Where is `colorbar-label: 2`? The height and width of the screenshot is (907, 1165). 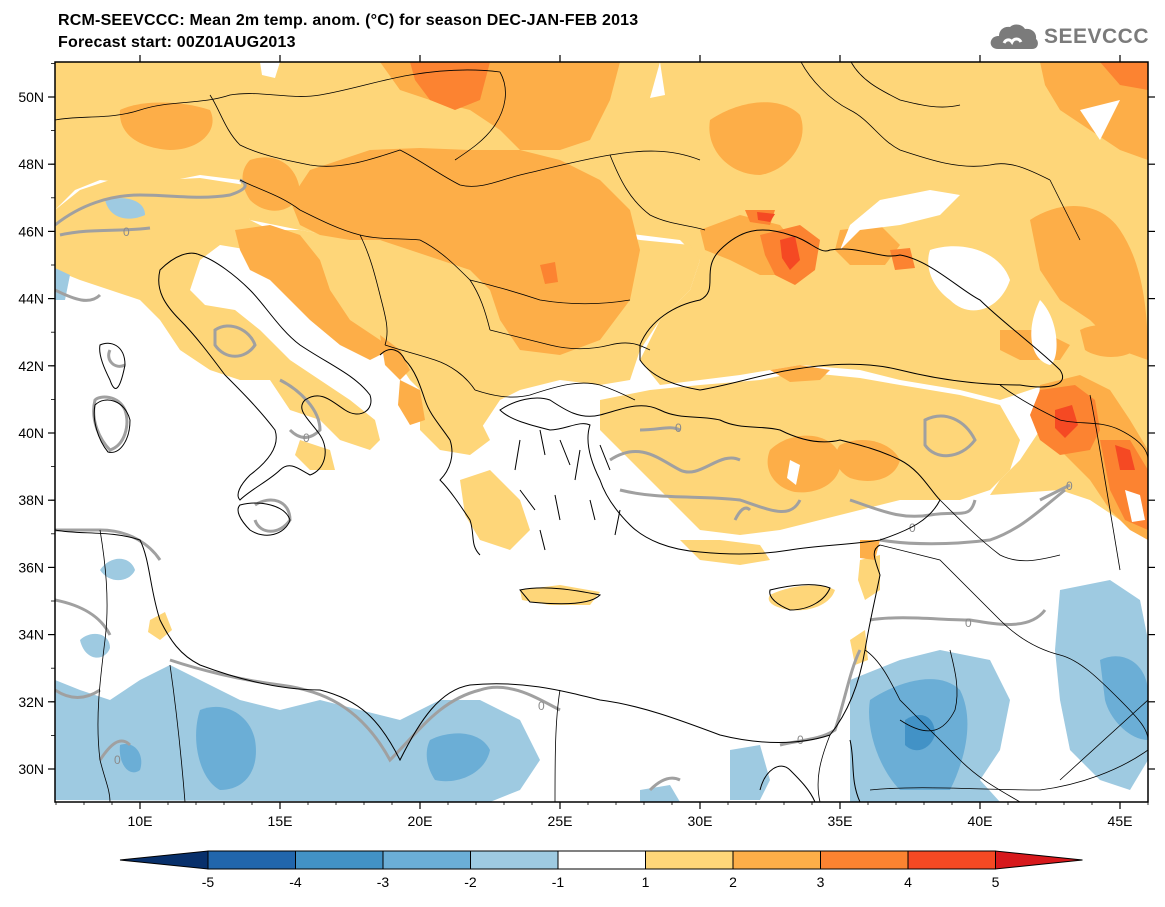 colorbar-label: 2 is located at coordinates (733, 882).